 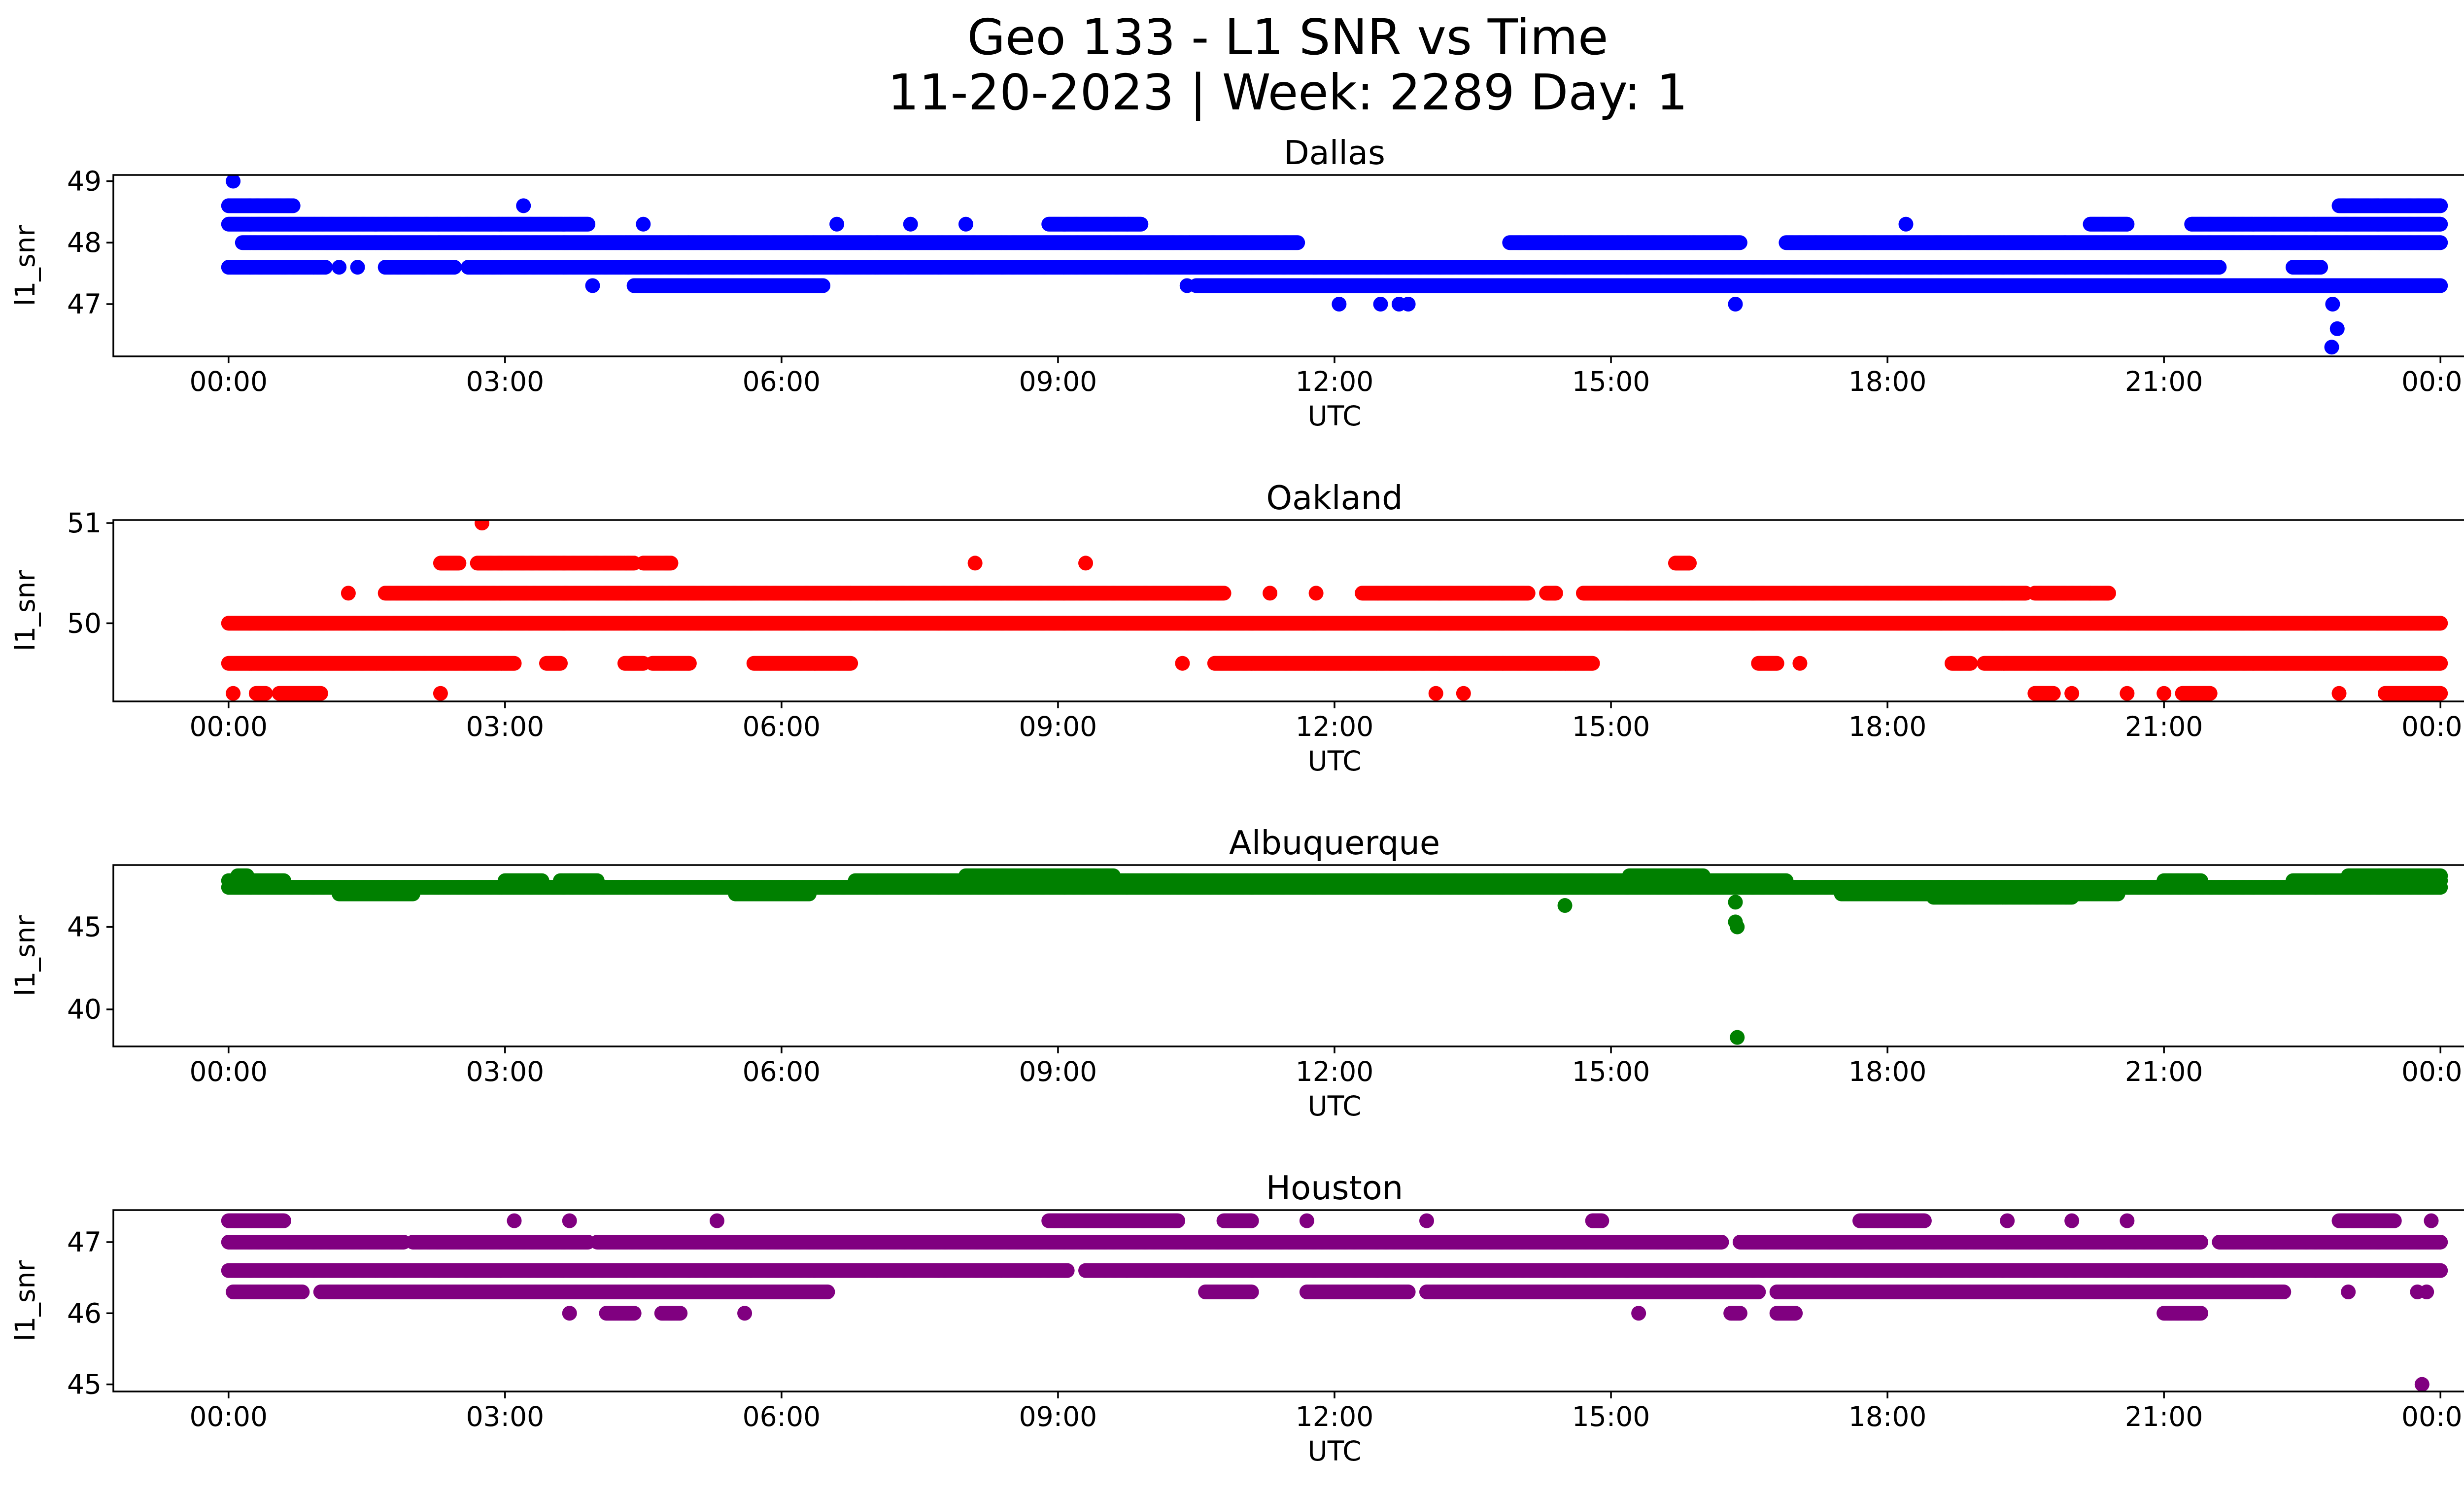 I want to click on dallas-points, so click(x=1334, y=265).